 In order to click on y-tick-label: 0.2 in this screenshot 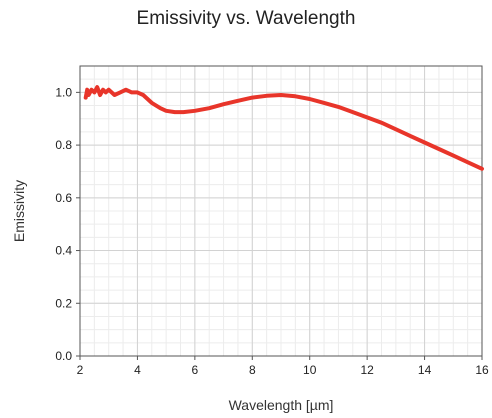, I will do `click(63, 303)`.